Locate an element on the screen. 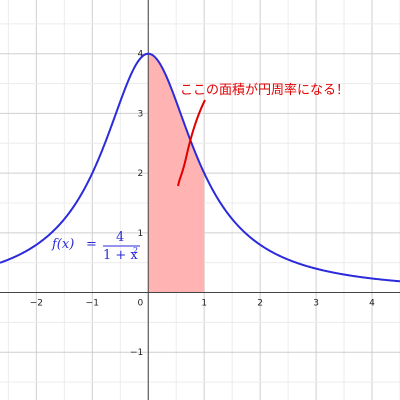  function-label-exponent: 2 is located at coordinates (135, 250).